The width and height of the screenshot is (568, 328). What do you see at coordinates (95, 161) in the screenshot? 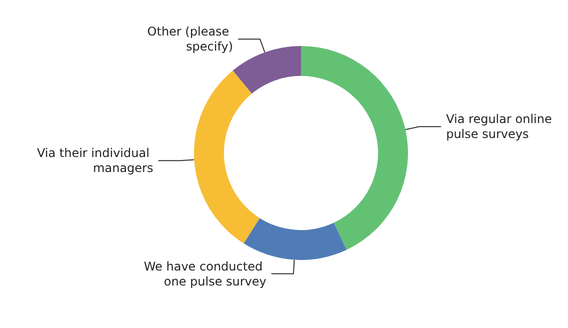
I see `slice-label: Via their individual managers` at bounding box center [95, 161].